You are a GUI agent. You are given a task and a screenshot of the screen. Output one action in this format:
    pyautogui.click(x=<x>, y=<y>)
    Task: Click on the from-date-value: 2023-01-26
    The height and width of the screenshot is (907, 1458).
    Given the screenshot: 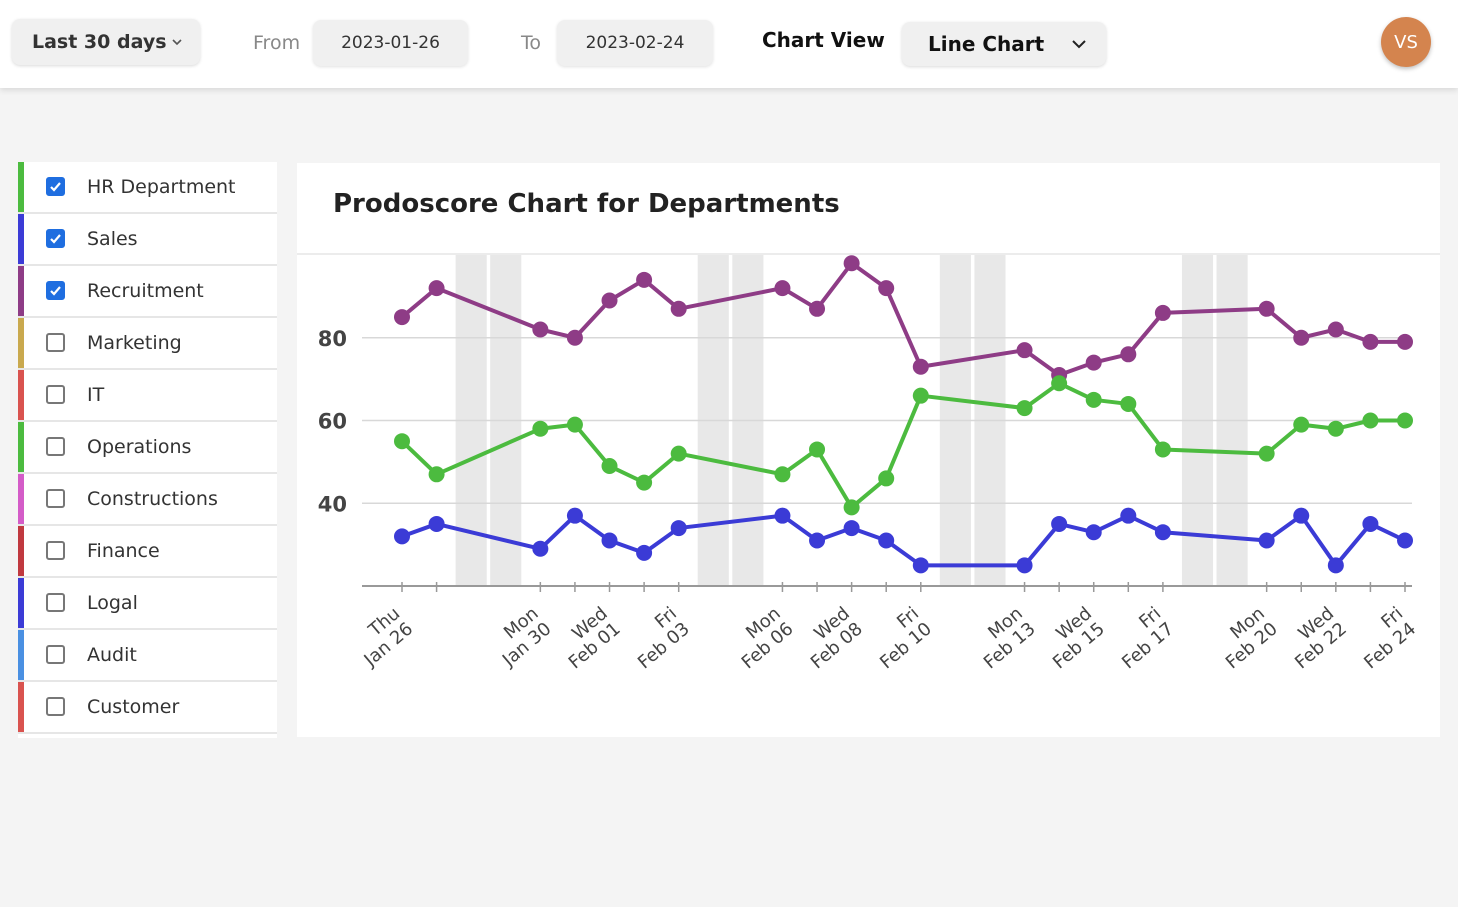 What is the action you would take?
    pyautogui.click(x=390, y=43)
    